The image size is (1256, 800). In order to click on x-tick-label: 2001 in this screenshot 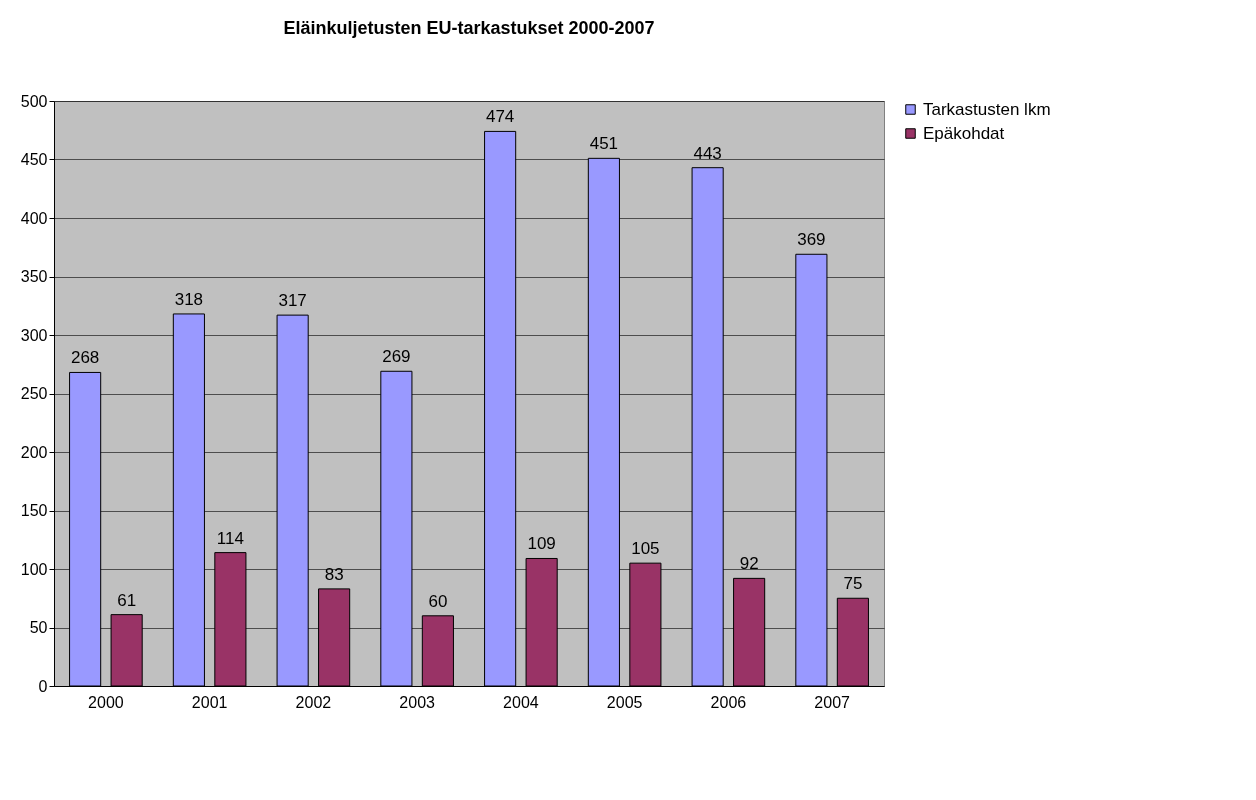, I will do `click(209, 702)`.